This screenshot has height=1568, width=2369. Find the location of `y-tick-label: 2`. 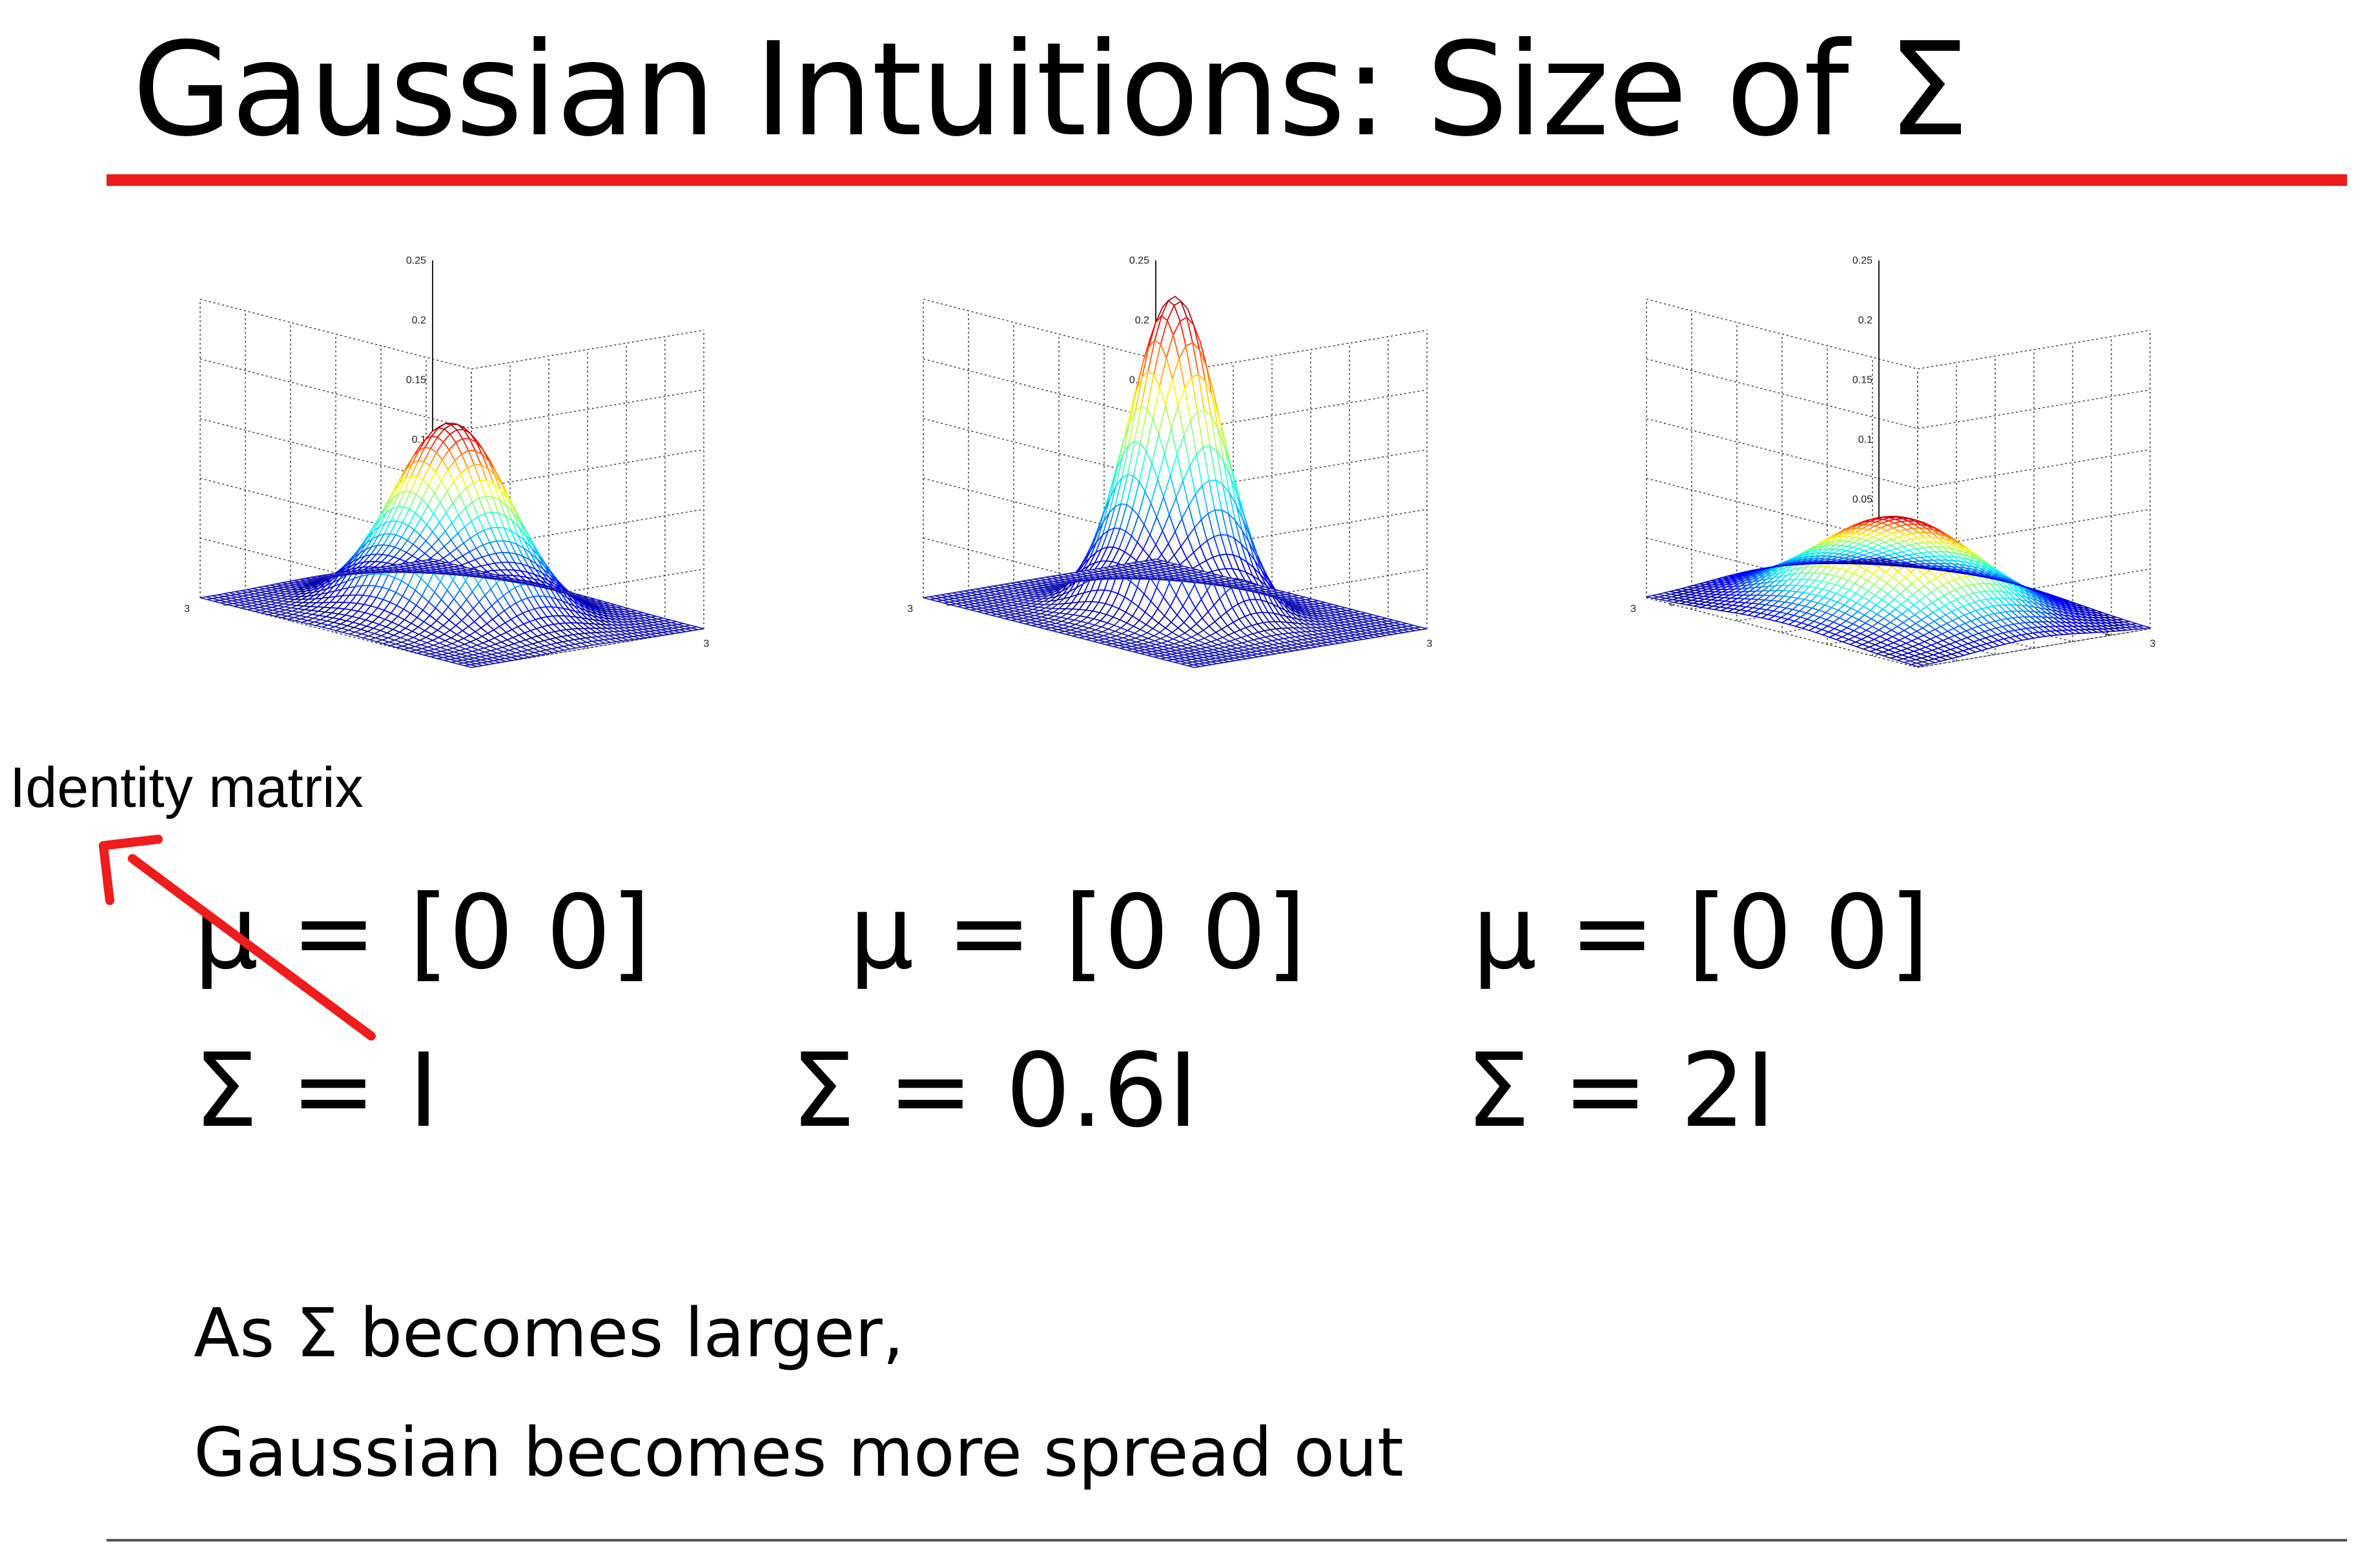

y-tick-label: 2 is located at coordinates (1672, 602).